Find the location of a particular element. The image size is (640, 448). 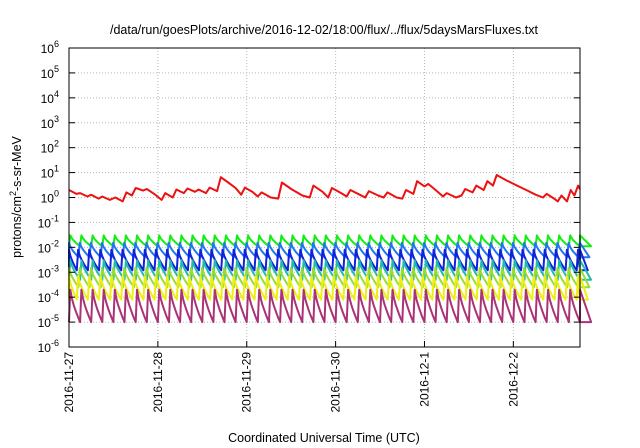

y-tick-label: 10⁴ is located at coordinates (50, 97).